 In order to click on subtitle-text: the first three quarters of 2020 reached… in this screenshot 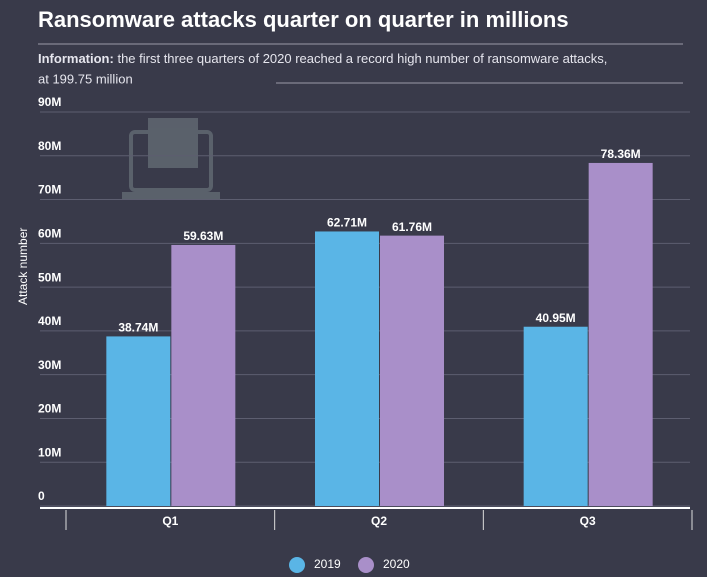, I will do `click(362, 58)`.